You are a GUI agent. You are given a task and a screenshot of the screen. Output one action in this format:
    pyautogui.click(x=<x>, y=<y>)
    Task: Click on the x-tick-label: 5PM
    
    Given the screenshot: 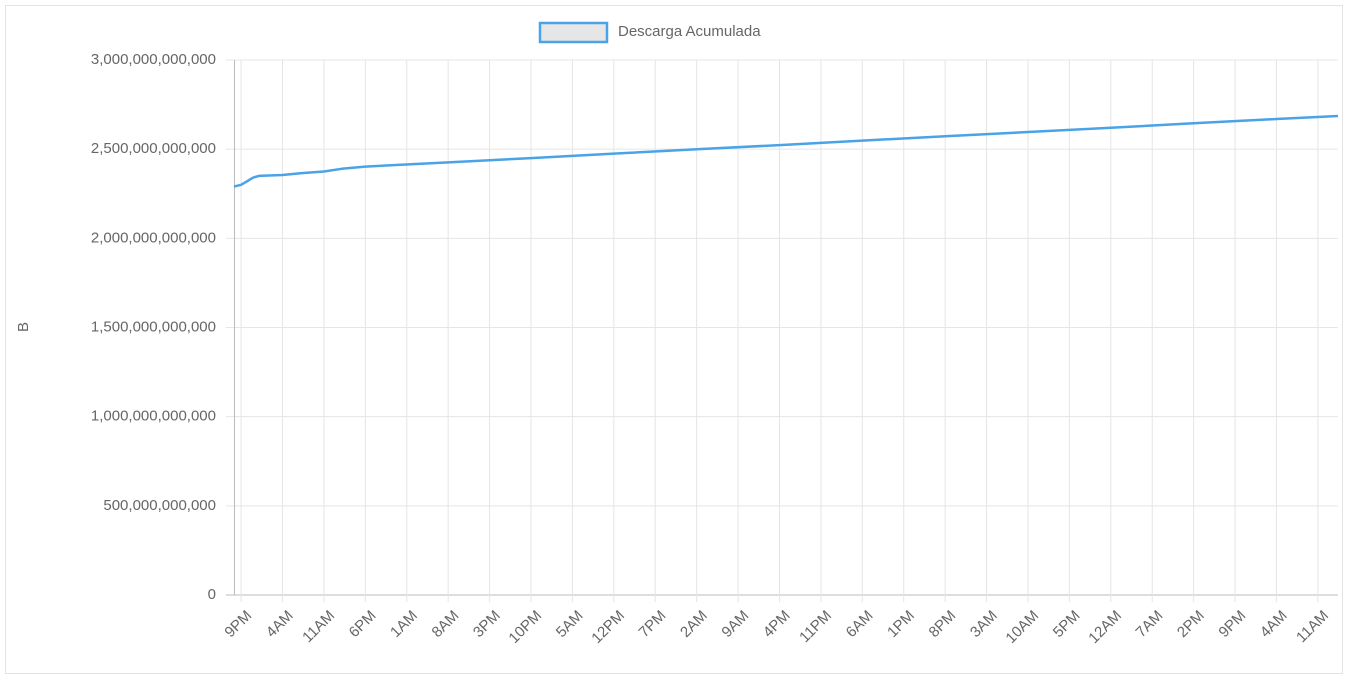 What is the action you would take?
    pyautogui.click(x=1067, y=624)
    